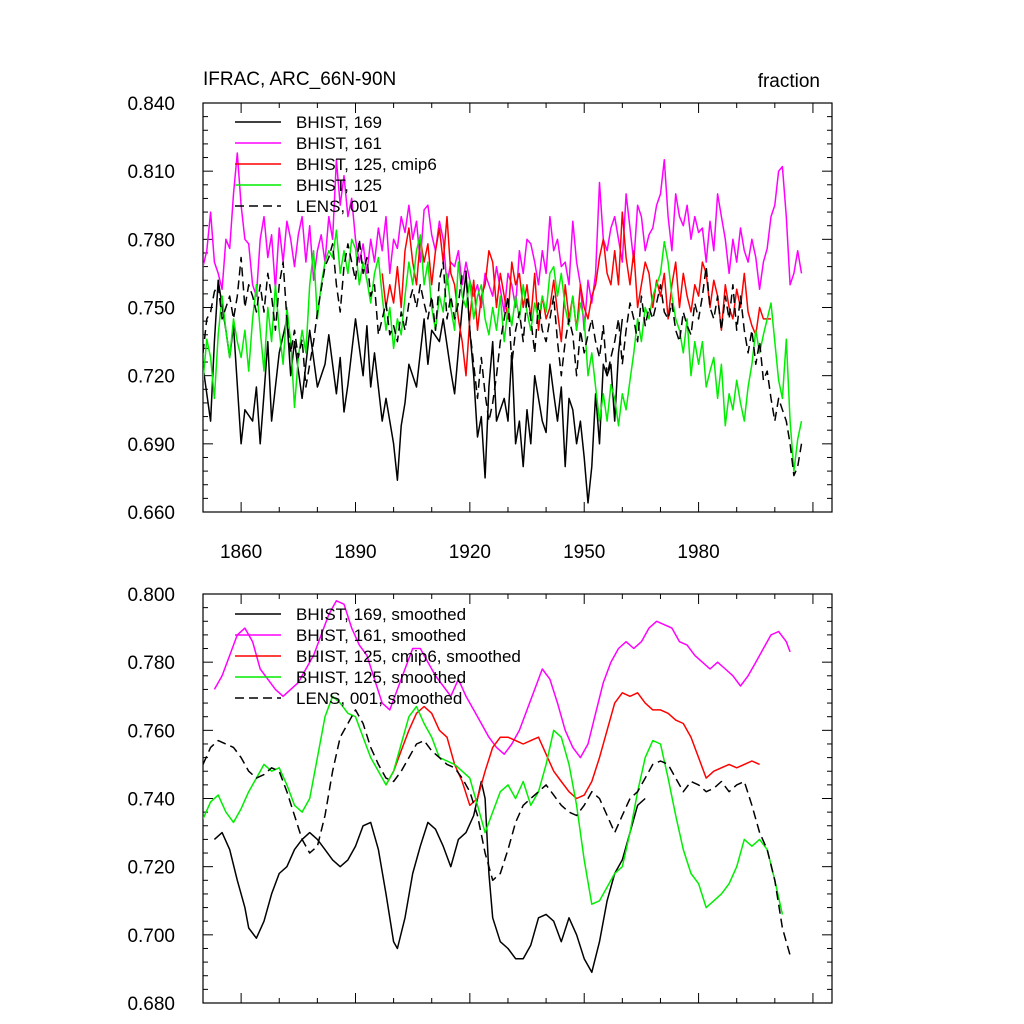  What do you see at coordinates (339, 185) in the screenshot?
I see `legend-label-4: BHIST, 125` at bounding box center [339, 185].